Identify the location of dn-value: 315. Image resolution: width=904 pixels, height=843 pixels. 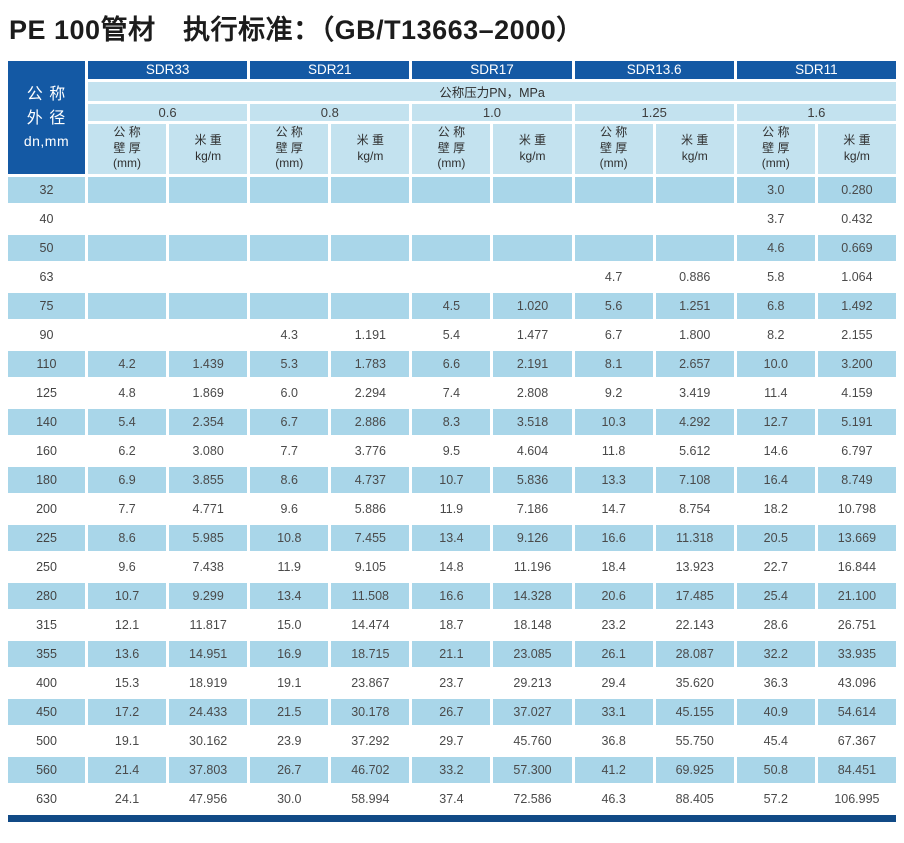
(46, 624).